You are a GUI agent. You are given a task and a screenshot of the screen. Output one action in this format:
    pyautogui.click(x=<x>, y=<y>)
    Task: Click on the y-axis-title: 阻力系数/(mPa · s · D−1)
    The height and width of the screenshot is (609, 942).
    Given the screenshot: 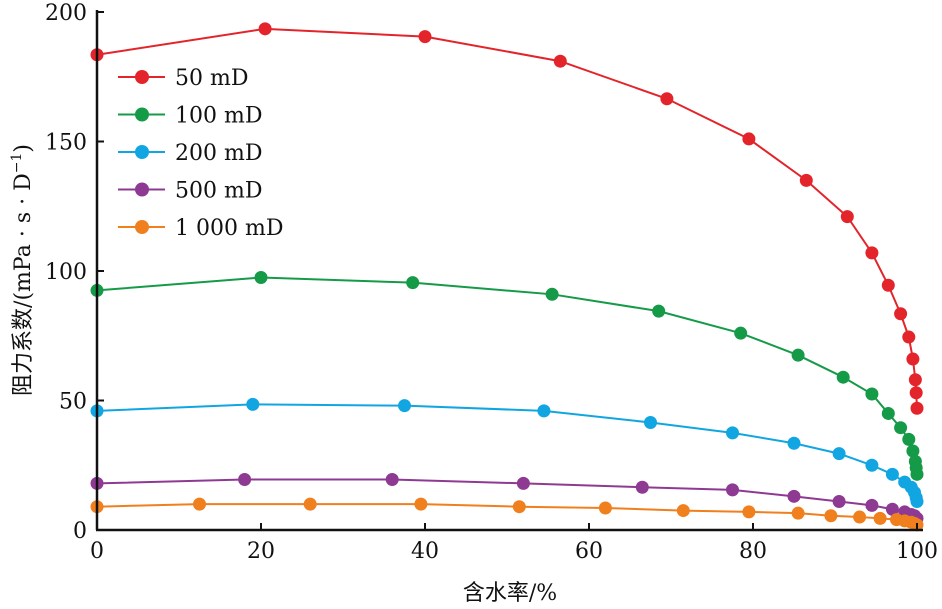 What is the action you would take?
    pyautogui.click(x=22, y=270)
    